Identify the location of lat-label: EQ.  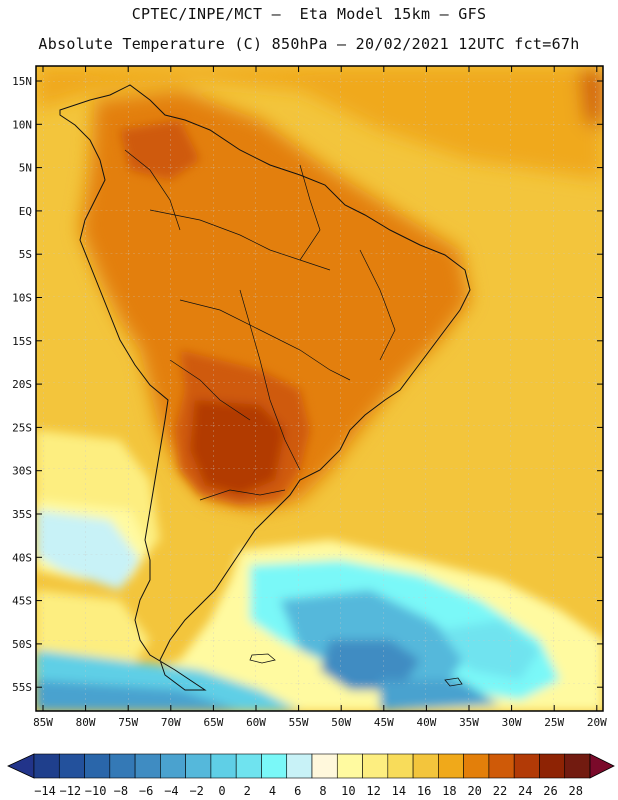
(25, 211).